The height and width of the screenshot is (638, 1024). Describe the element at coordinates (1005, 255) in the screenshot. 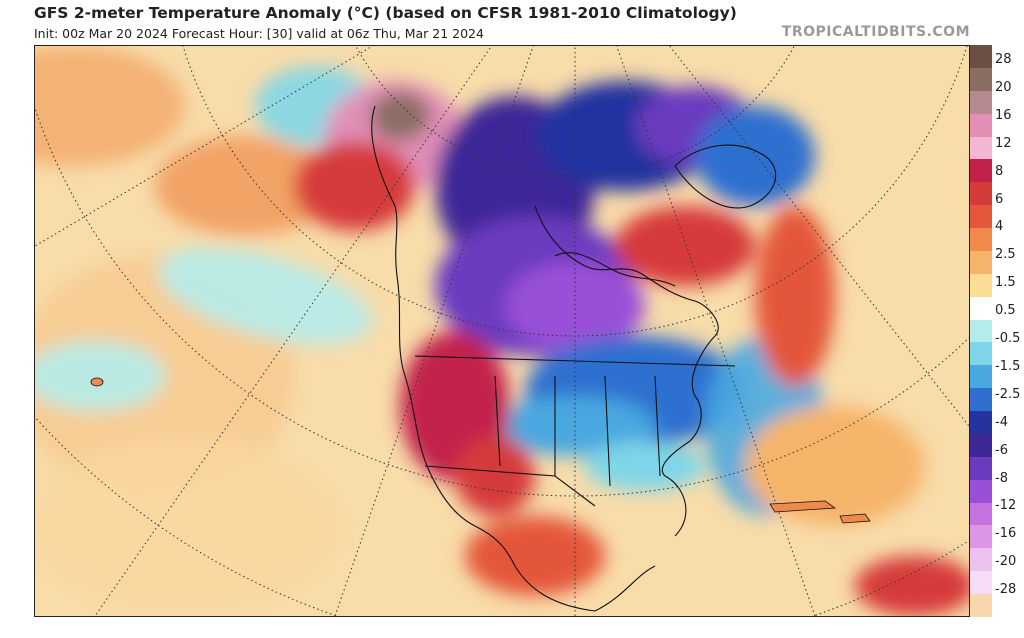

I see `colorbar-label: 2.5` at that location.